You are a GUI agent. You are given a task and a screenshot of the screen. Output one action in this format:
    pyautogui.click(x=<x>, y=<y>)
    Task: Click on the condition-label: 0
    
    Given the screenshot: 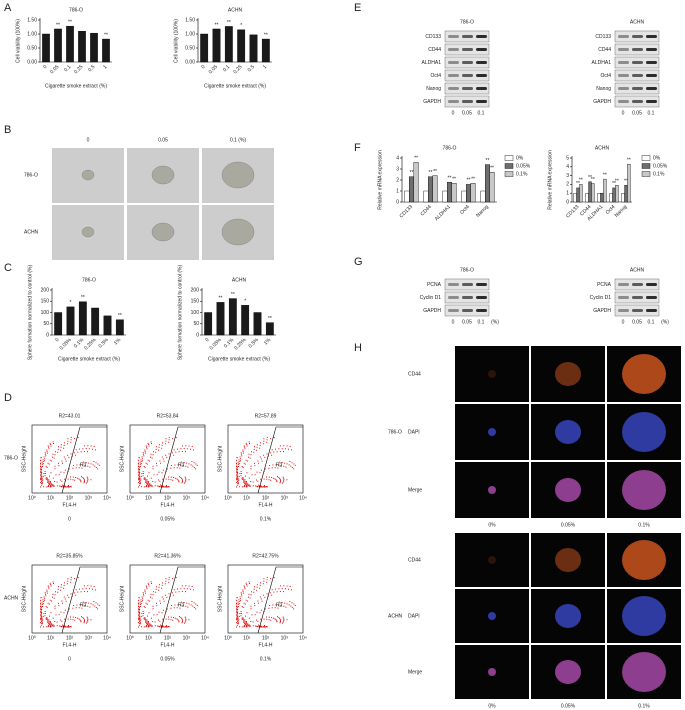 What is the action you would take?
    pyautogui.click(x=69, y=519)
    